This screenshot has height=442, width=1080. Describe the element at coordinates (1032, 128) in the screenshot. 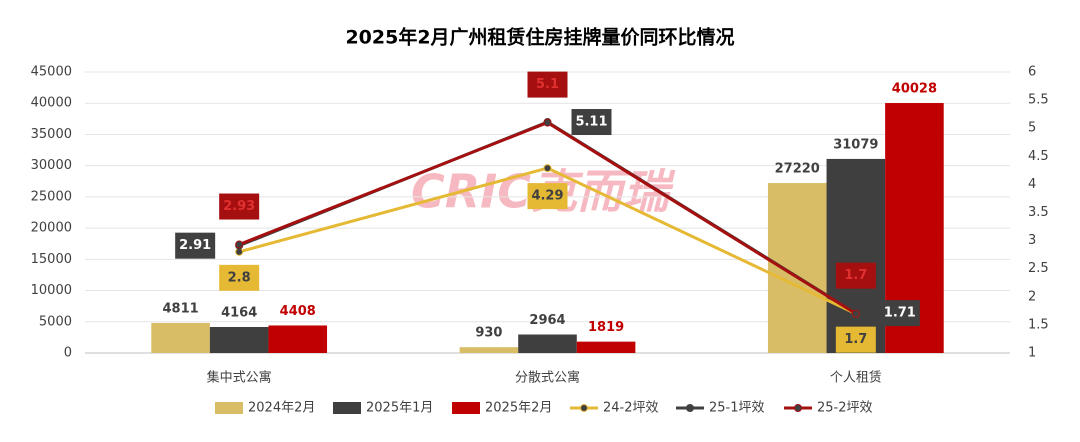

I see `y2-tick-label: 5` at that location.